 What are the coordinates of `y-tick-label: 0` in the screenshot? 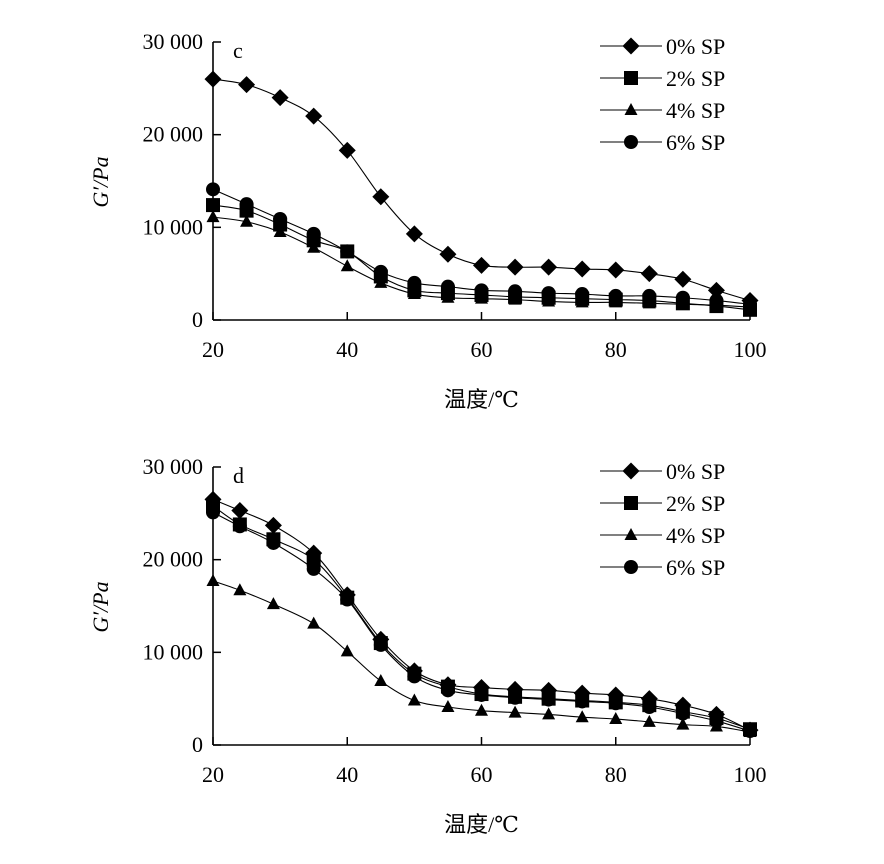 It's located at (197, 744).